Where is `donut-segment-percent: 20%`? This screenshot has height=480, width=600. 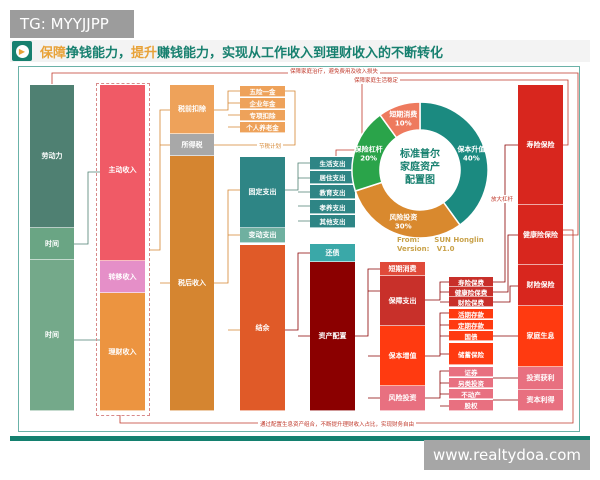 donut-segment-percent: 20% is located at coordinates (368, 158).